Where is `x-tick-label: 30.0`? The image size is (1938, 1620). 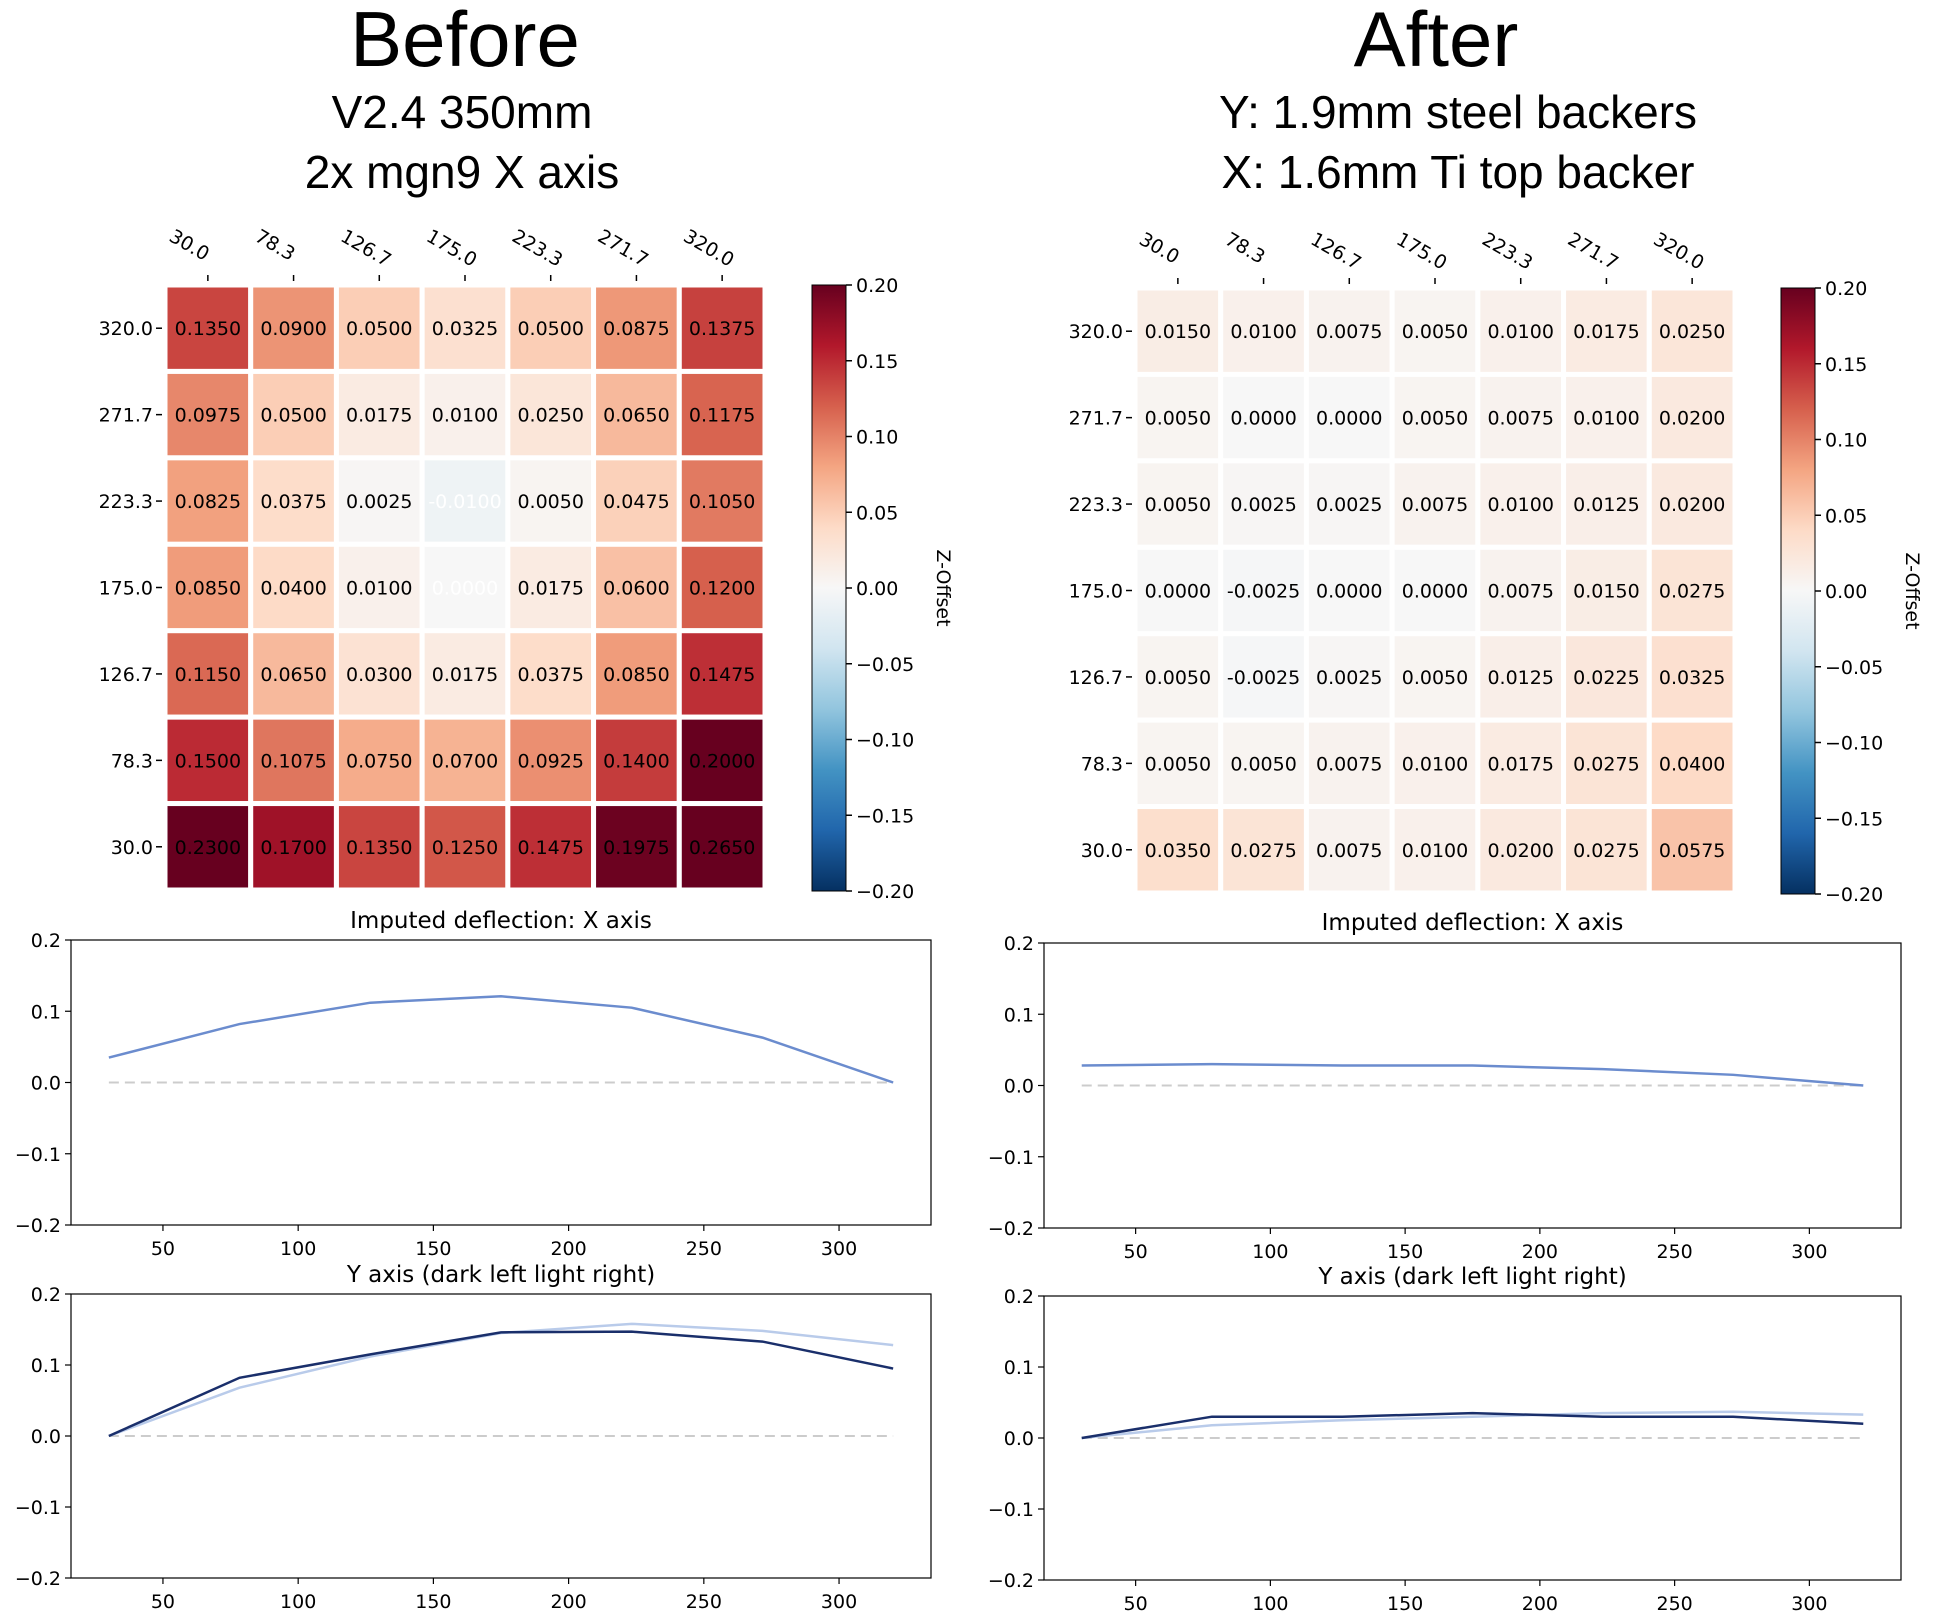 x-tick-label: 30.0 is located at coordinates (1159, 248).